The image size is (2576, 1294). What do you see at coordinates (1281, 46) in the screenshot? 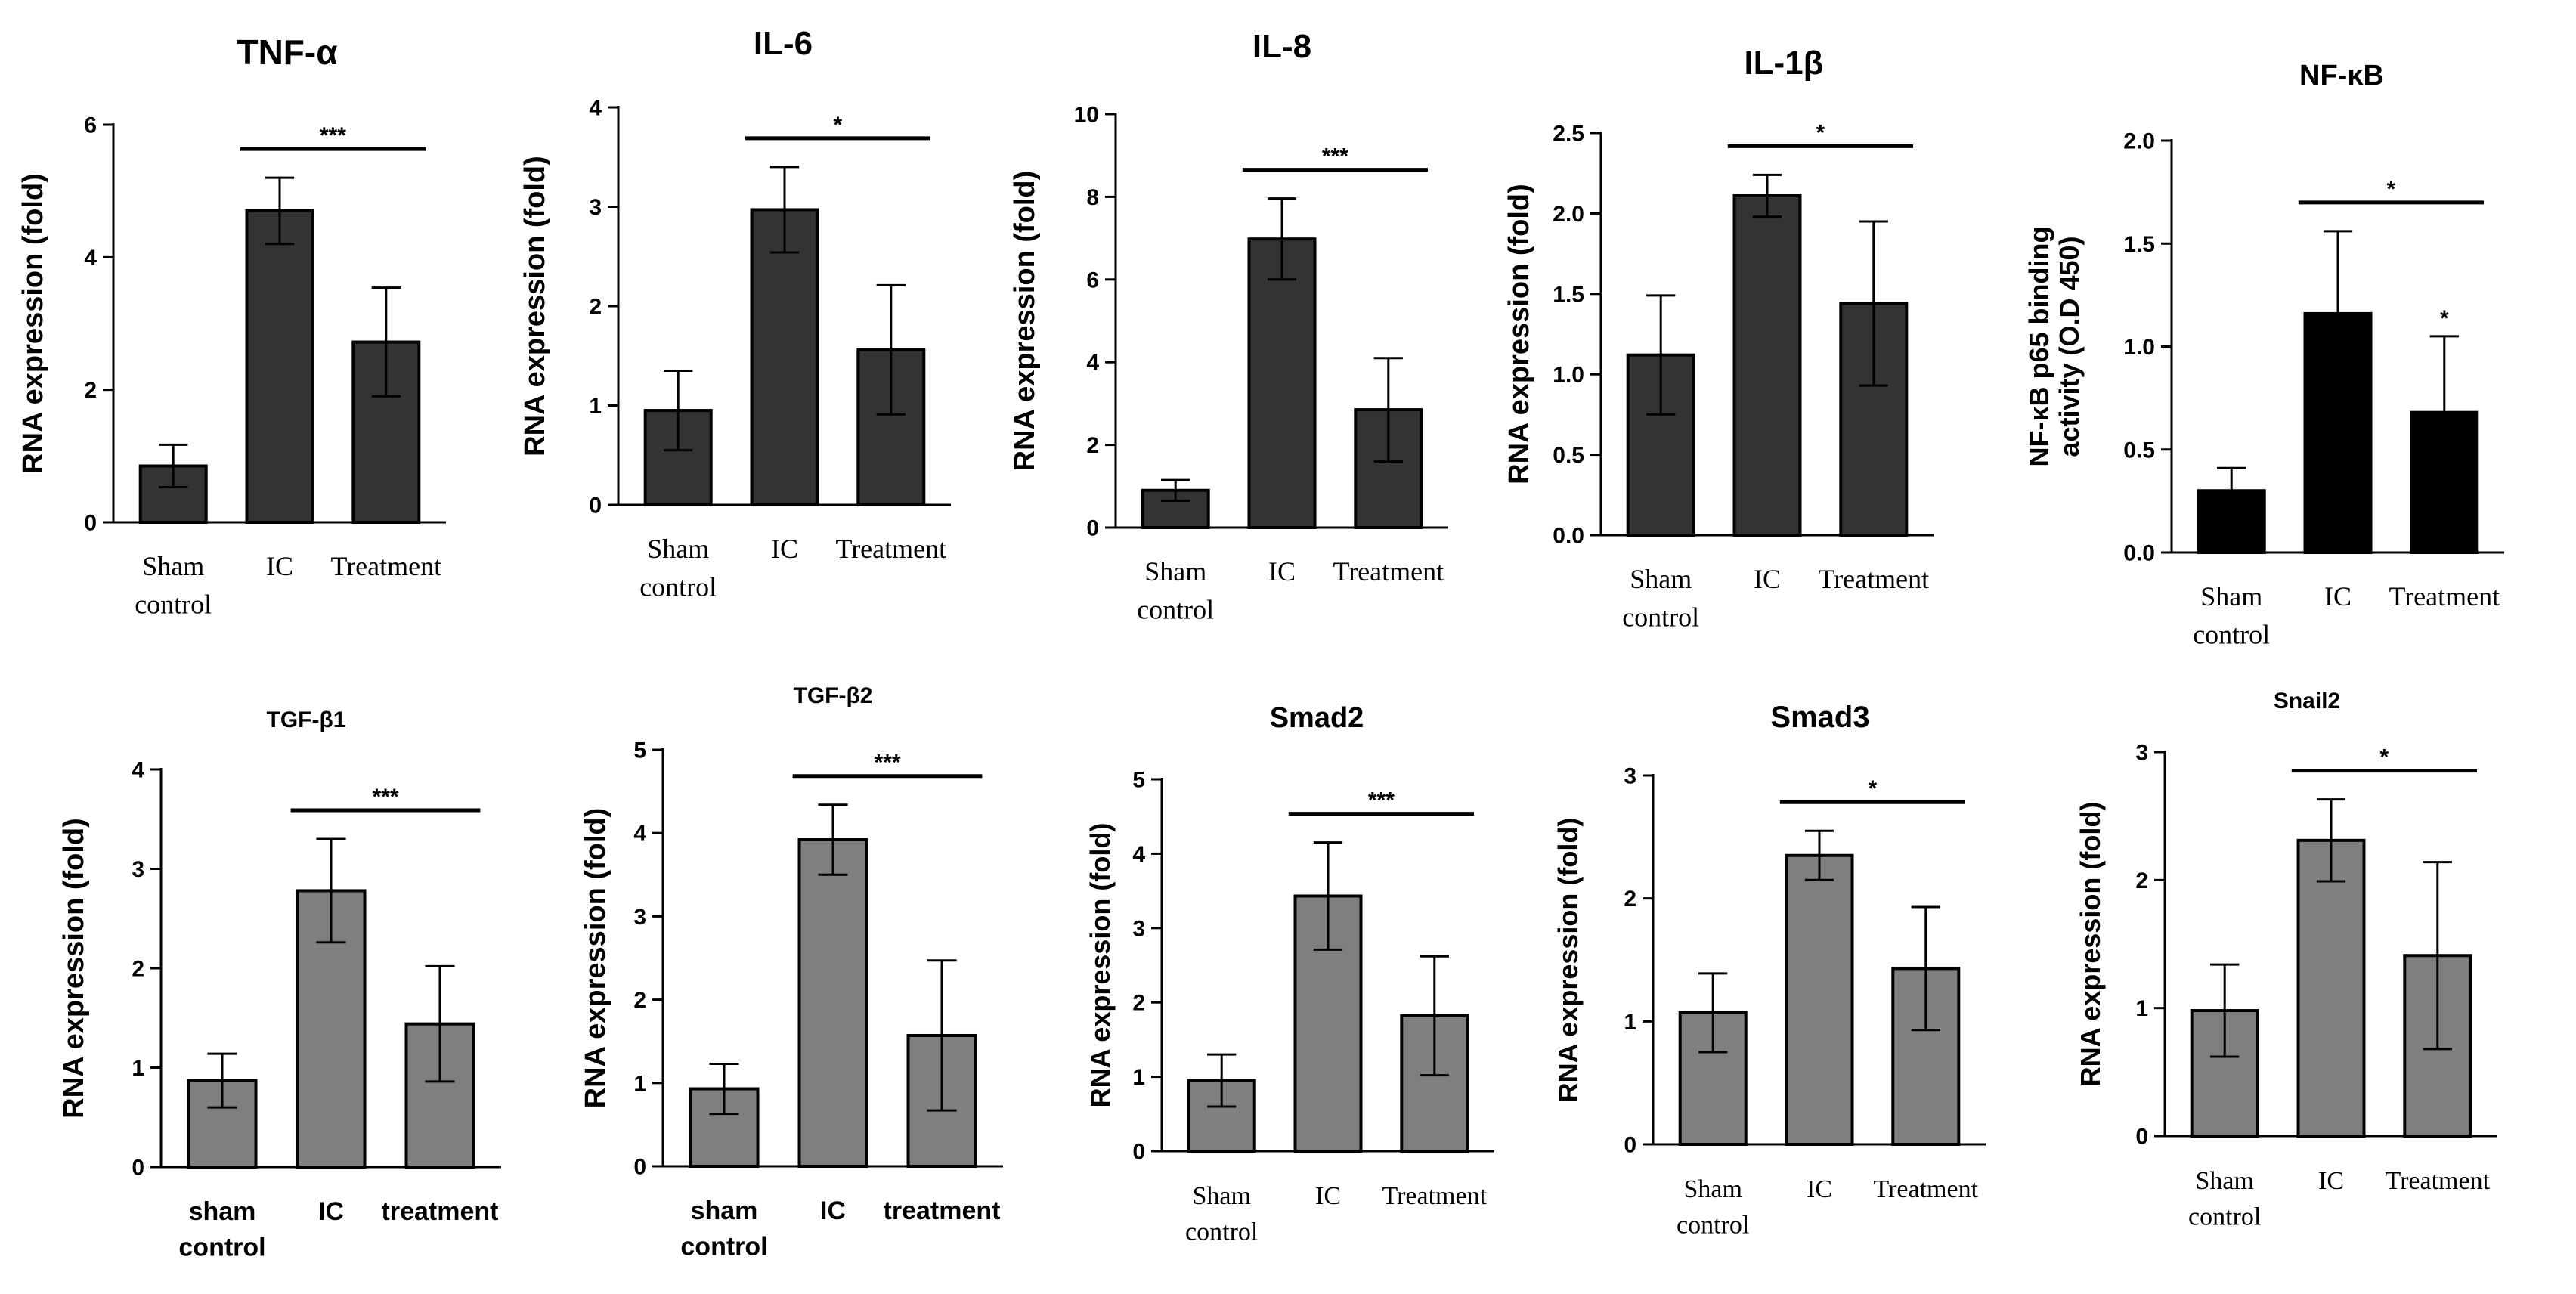
I see `chart-title: IL-8` at bounding box center [1281, 46].